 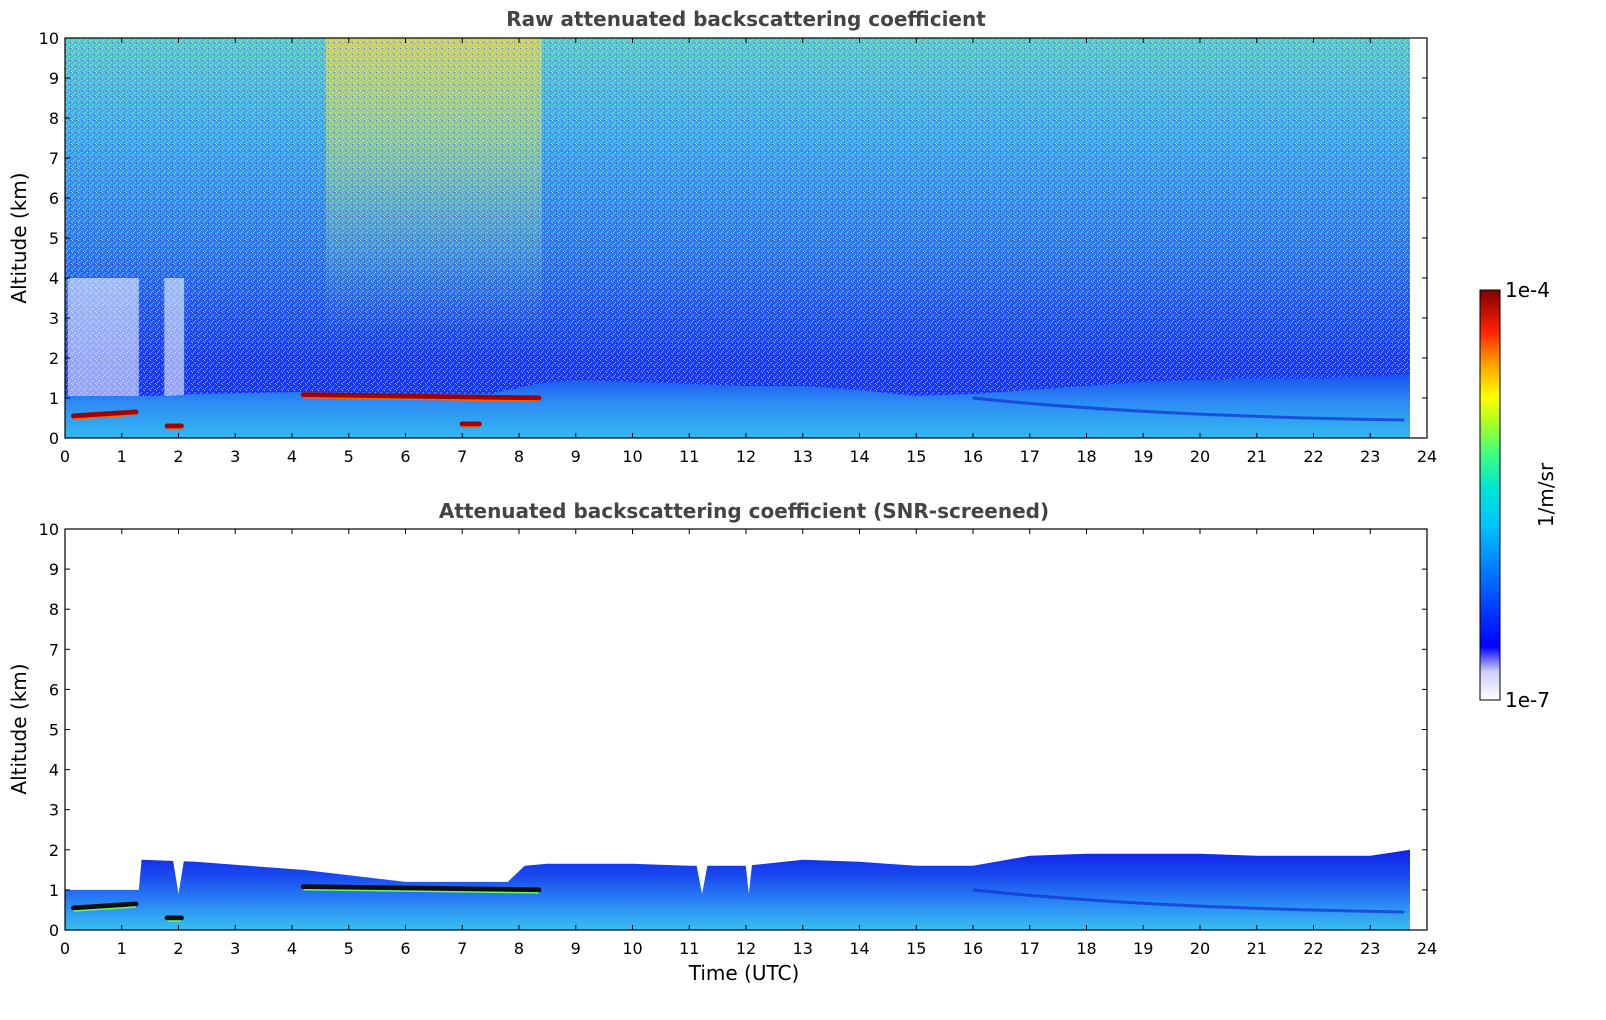 What do you see at coordinates (859, 456) in the screenshot?
I see `raw-x-tick-label: 14` at bounding box center [859, 456].